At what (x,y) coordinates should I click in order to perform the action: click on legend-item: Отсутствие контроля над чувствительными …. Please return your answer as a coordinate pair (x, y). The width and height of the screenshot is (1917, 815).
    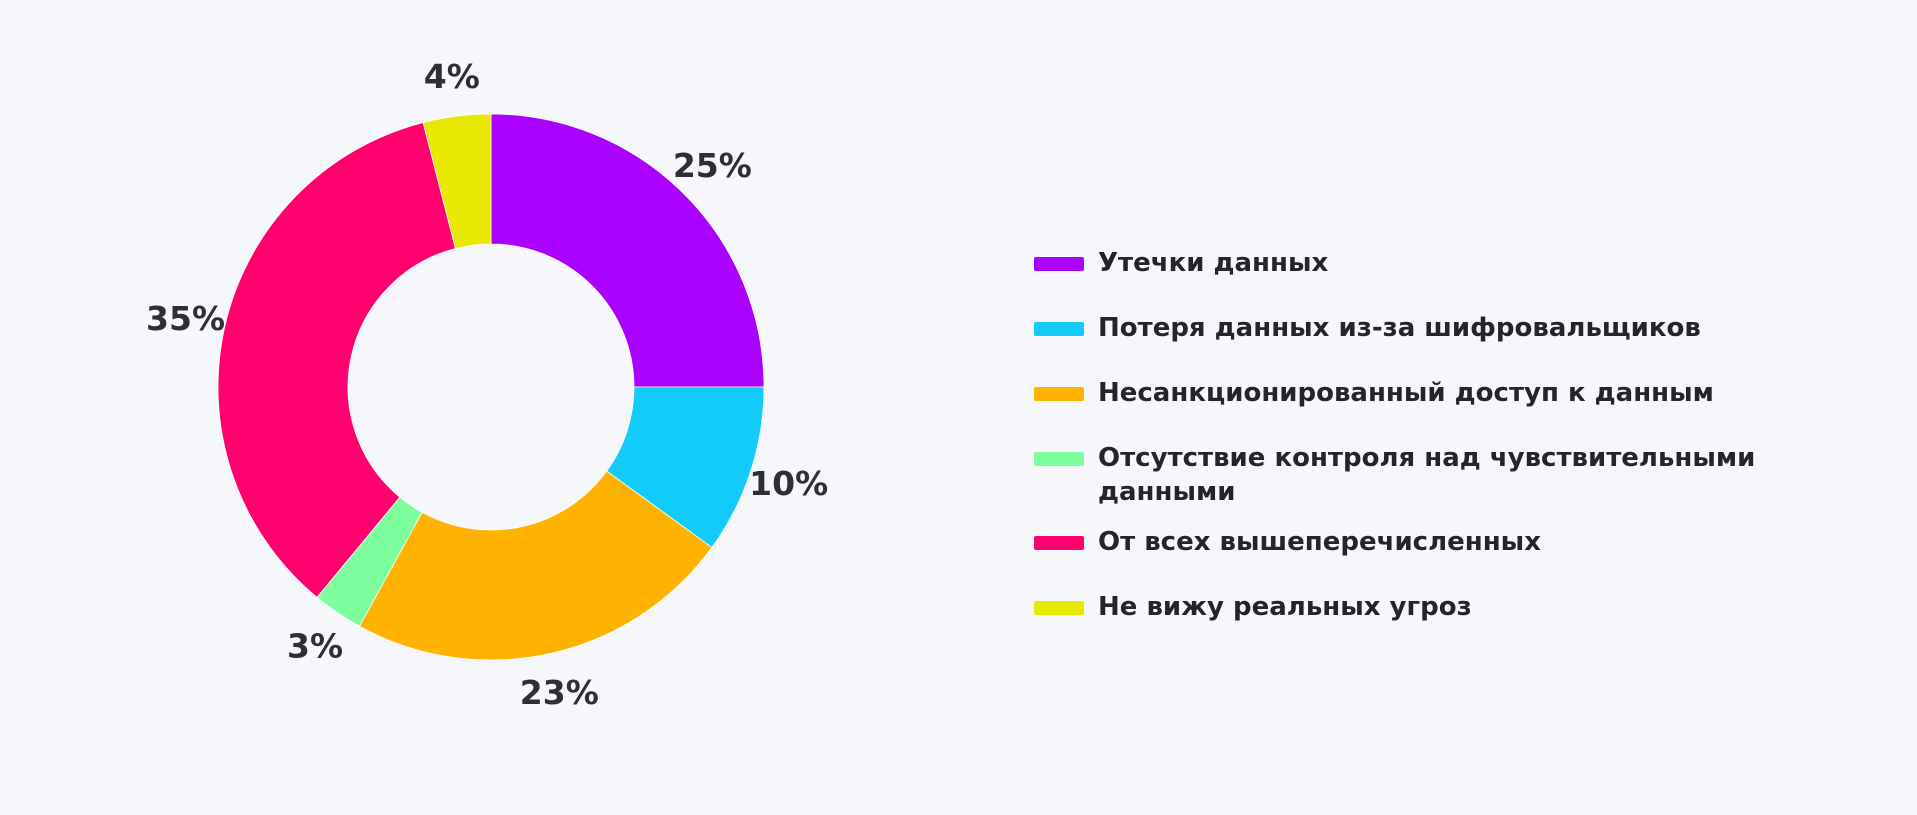
    Looking at the image, I should click on (1444, 475).